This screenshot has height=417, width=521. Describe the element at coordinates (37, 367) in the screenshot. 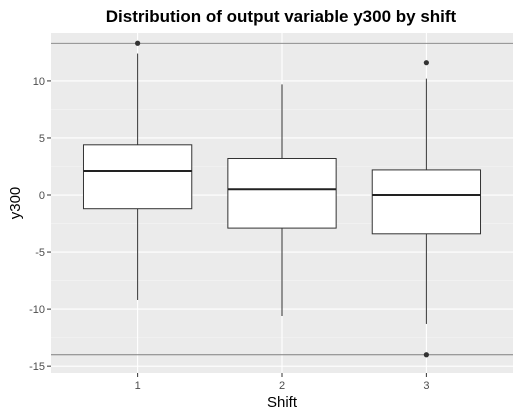

I see `y-tick-label: -15` at that location.